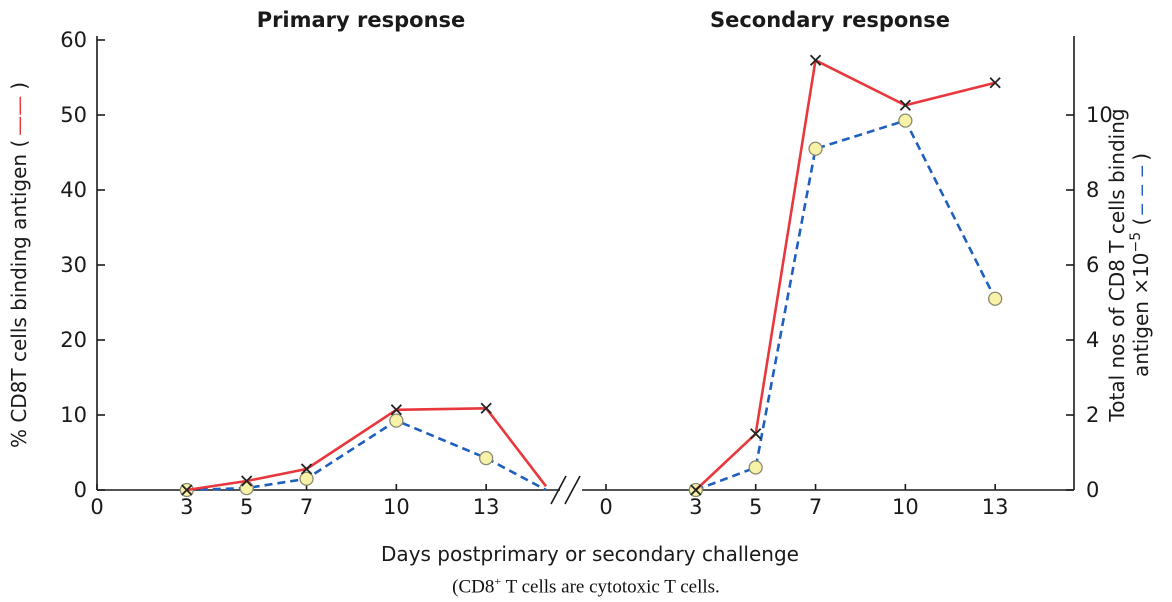 This screenshot has width=1172, height=602. I want to click on x-axis-label: Days postprimary or secondary challenge, so click(590, 554).